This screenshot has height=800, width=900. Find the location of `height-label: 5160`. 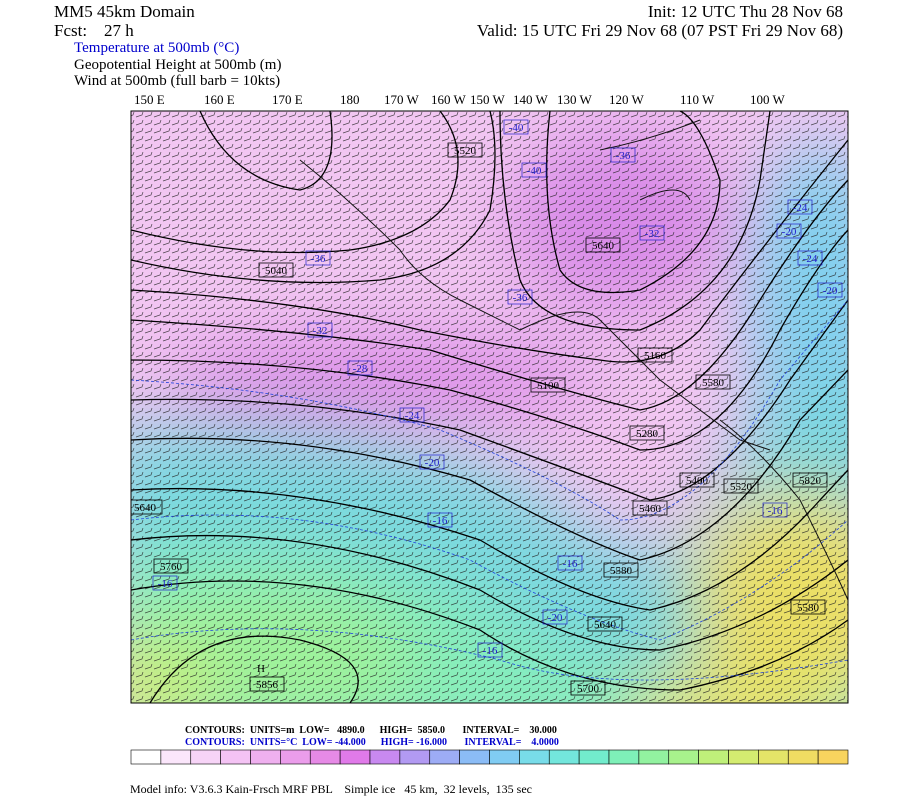

height-label: 5160 is located at coordinates (655, 356).